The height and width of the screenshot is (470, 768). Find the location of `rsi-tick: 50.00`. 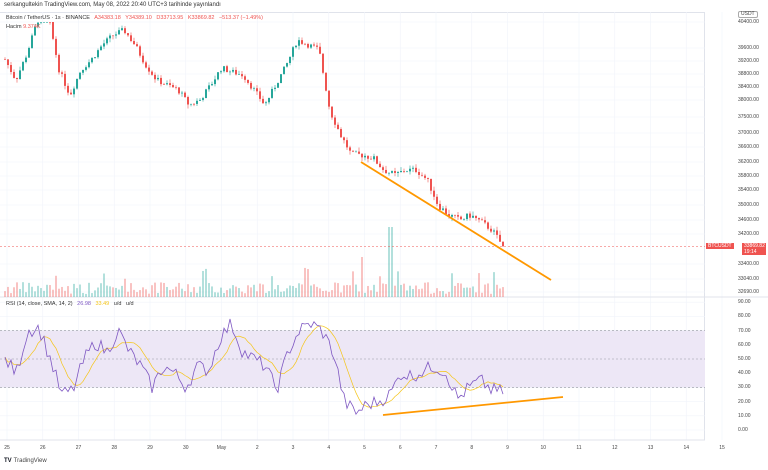

rsi-tick: 50.00 is located at coordinates (744, 359).